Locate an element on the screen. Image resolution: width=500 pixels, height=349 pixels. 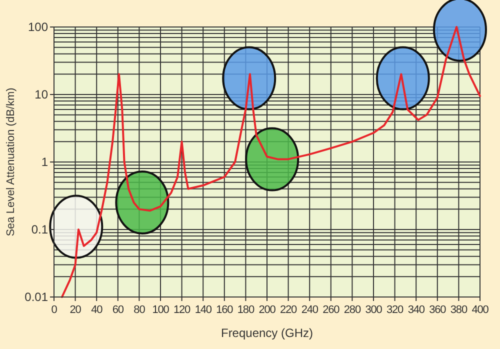
y-tick-label: 1 is located at coordinates (44, 162).